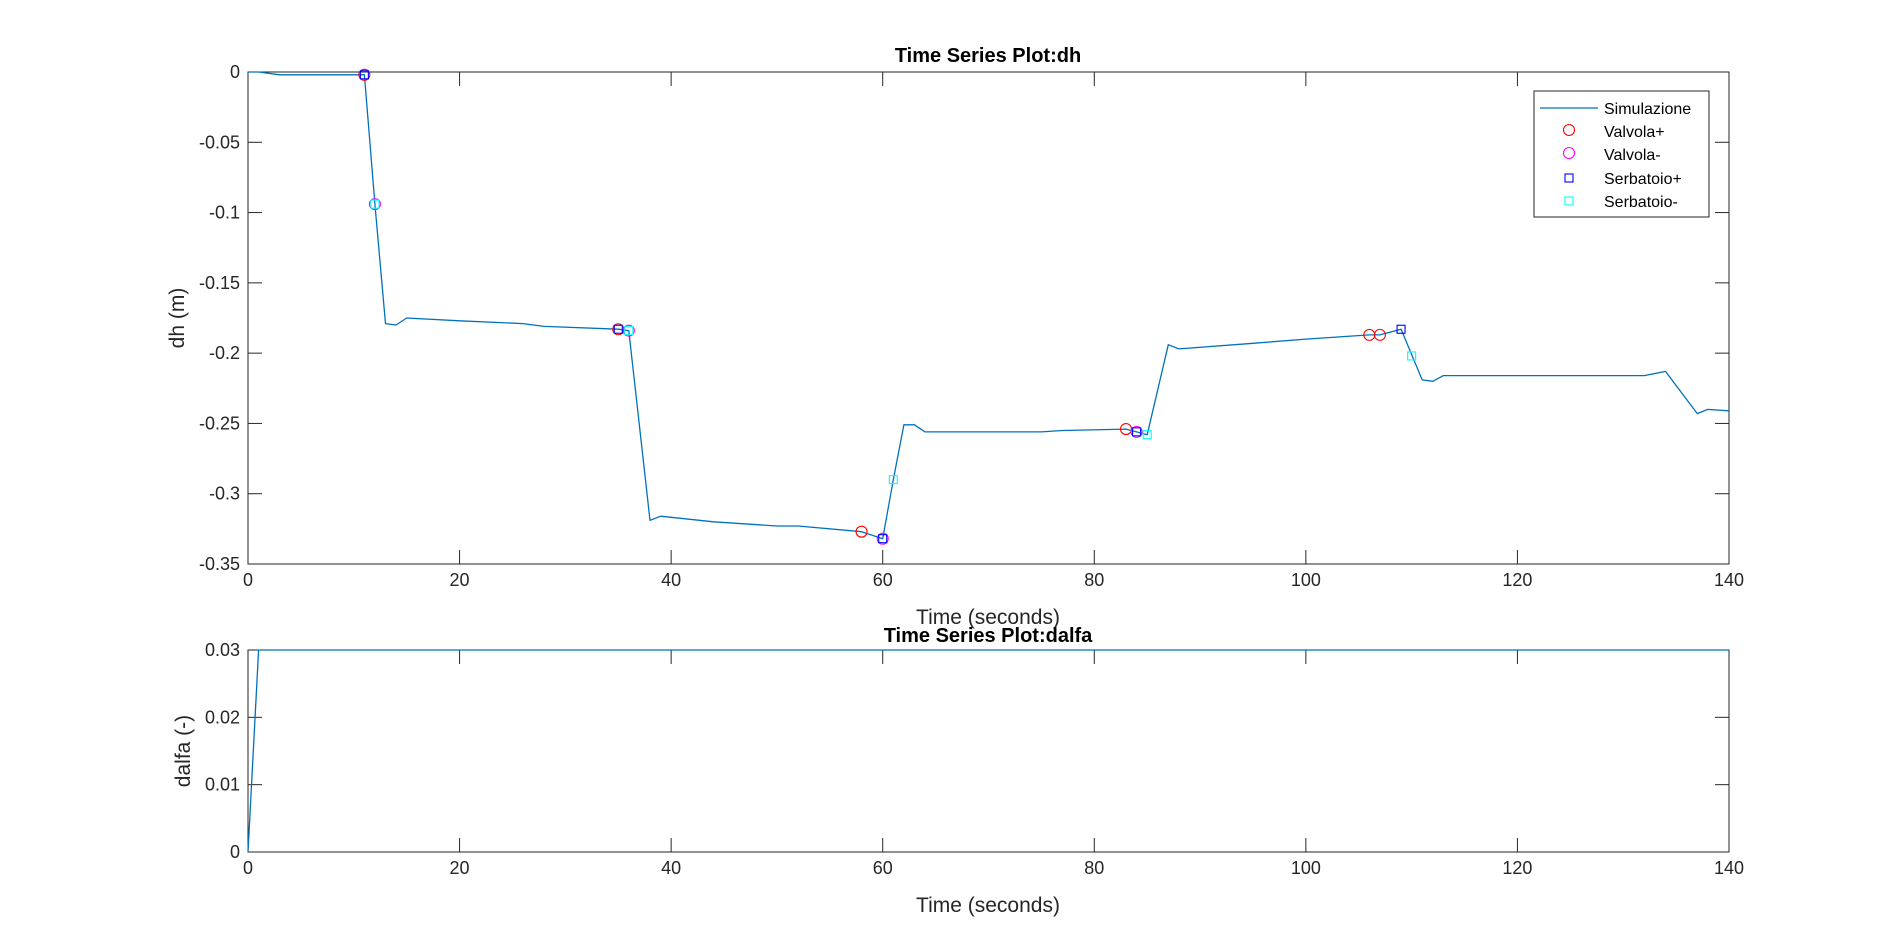 This screenshot has width=1898, height=949. What do you see at coordinates (988, 905) in the screenshot?
I see `dalfa-xlabel: Time (seconds)` at bounding box center [988, 905].